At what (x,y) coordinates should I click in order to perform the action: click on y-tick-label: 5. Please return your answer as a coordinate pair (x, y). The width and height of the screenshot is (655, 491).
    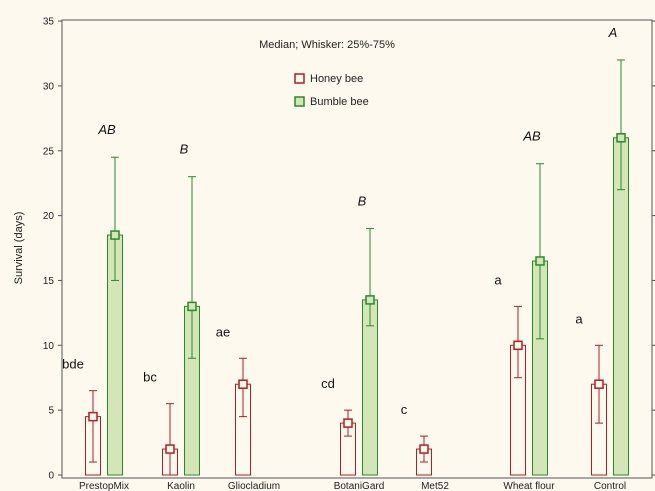
    Looking at the image, I should click on (51, 411).